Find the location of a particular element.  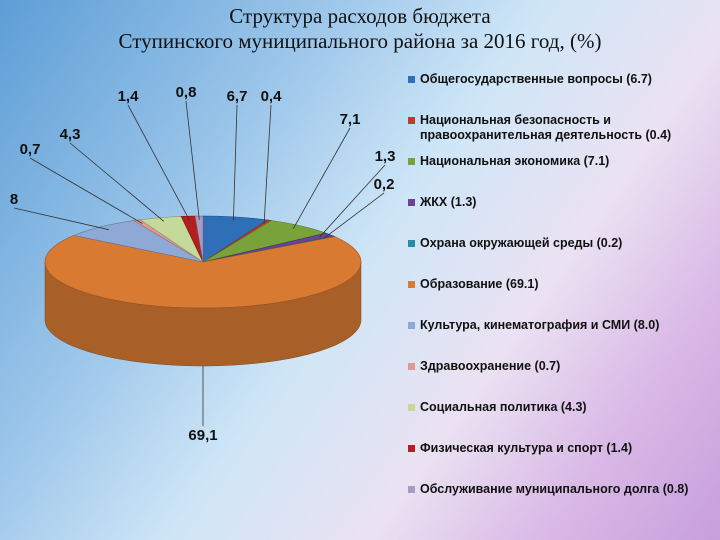

data-label-3: 1,3 is located at coordinates (385, 156).